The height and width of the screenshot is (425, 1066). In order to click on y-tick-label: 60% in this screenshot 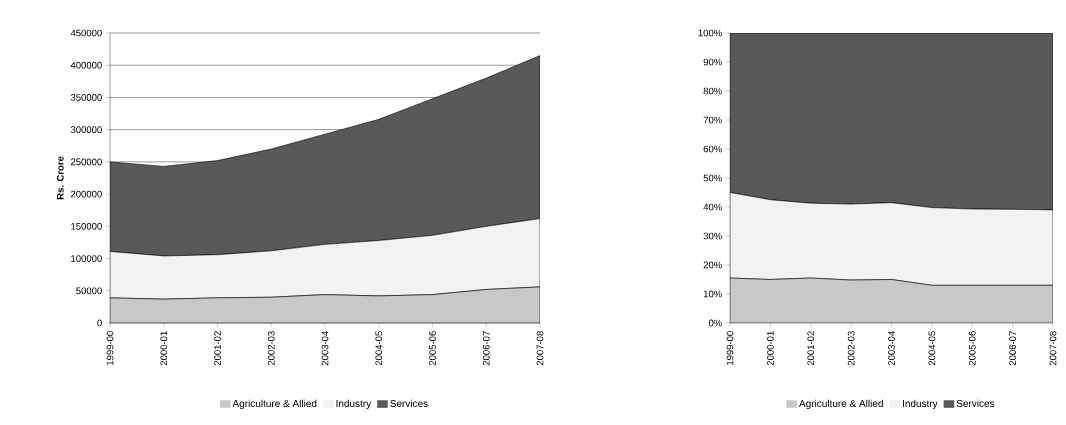, I will do `click(712, 149)`.